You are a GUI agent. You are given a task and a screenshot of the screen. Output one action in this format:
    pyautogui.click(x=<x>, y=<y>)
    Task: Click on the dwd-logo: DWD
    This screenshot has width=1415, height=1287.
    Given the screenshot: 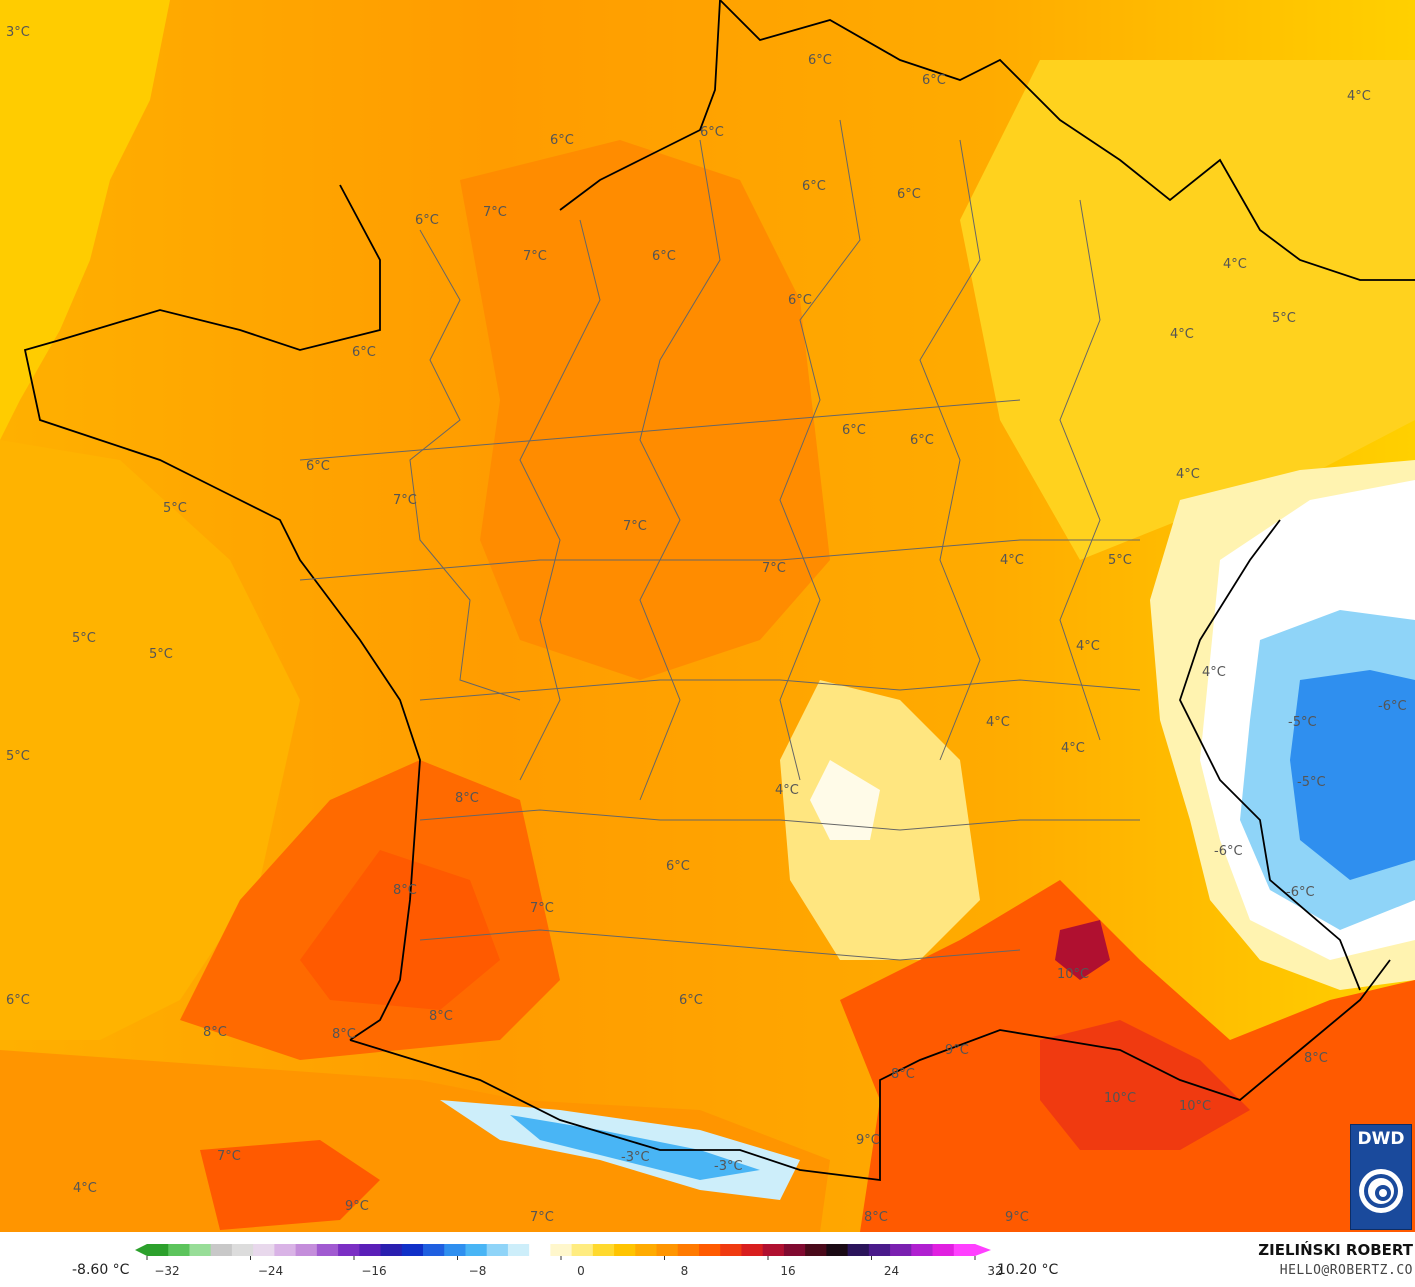 What is the action you would take?
    pyautogui.click(x=1381, y=1177)
    